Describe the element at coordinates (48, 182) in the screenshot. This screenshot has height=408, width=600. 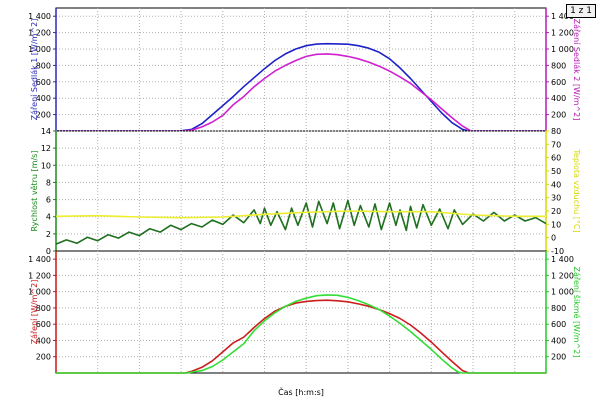
I see `left-tick-label: 8` at that location.